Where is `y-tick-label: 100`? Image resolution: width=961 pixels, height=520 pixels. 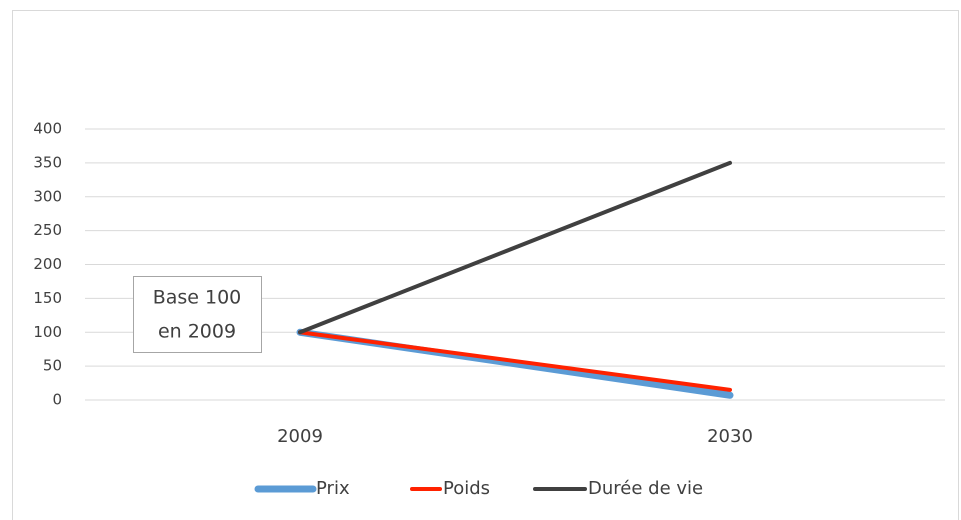 y-tick-label: 100 is located at coordinates (47, 332).